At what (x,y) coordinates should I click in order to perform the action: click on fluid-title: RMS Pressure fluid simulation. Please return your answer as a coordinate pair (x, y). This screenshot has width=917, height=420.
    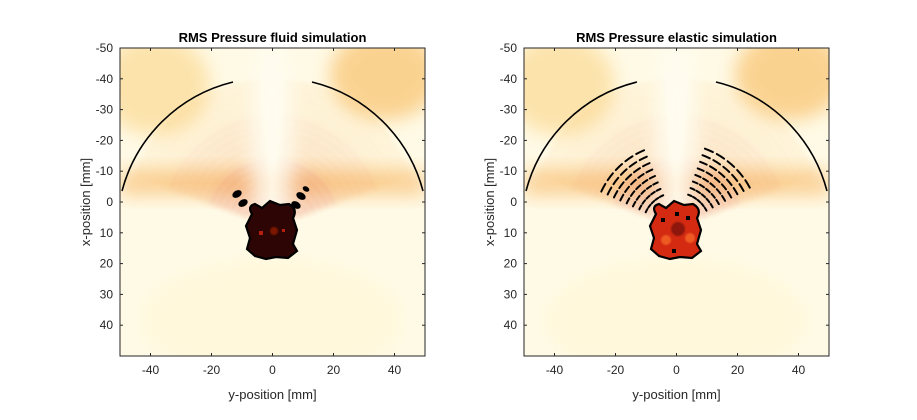
    Looking at the image, I should click on (273, 37).